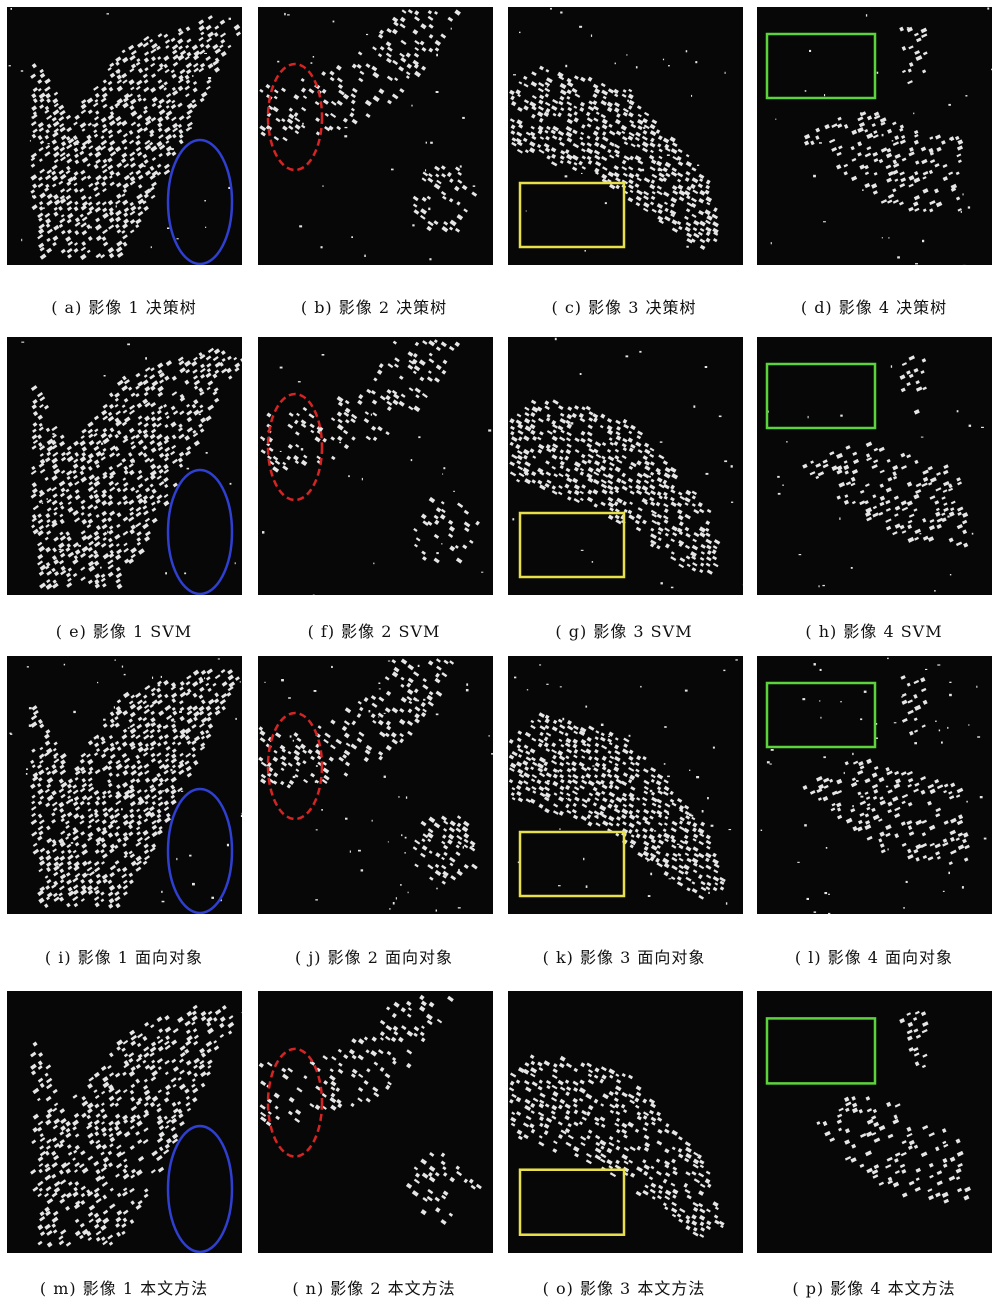  I want to click on caption-a: ( a) 影像 1 决策树, so click(124, 307).